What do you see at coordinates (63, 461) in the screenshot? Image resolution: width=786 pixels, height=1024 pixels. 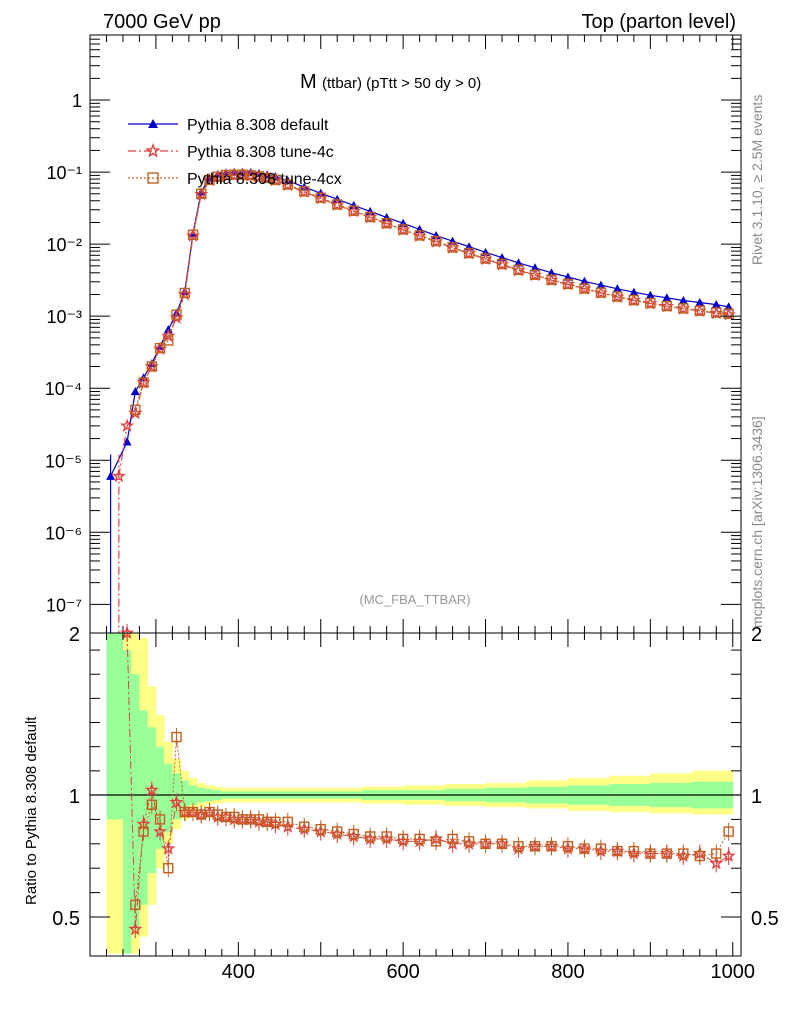 I see `y-tick-label: 10⁻⁵` at bounding box center [63, 461].